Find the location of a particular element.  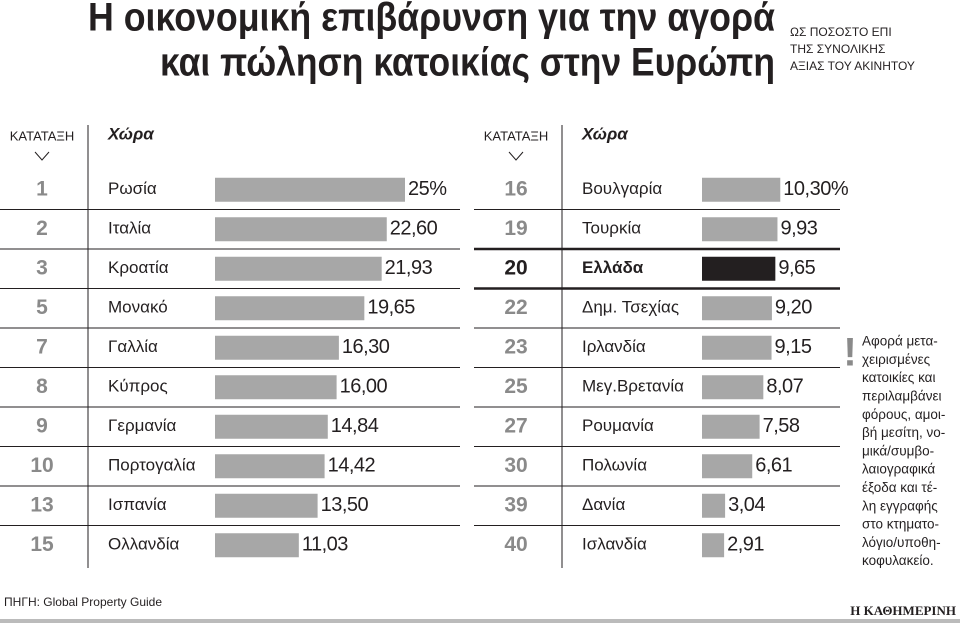

value-label: 3,04 is located at coordinates (746, 505).